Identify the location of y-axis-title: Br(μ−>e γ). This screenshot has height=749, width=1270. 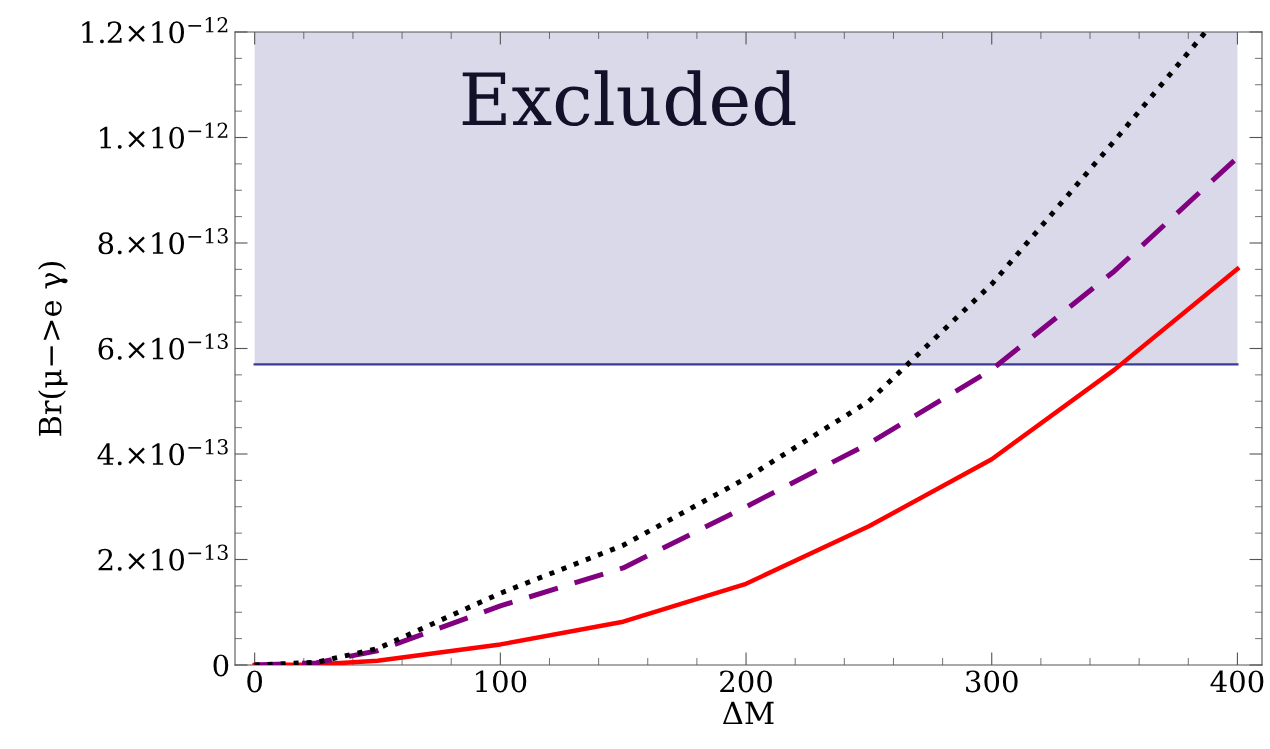
(53, 348).